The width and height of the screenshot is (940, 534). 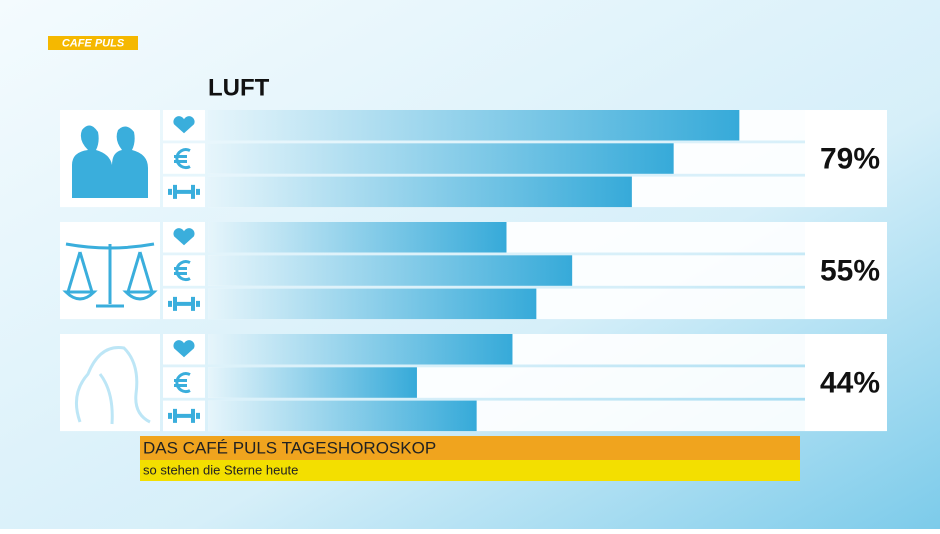 I want to click on total-label: 44%, so click(x=850, y=382).